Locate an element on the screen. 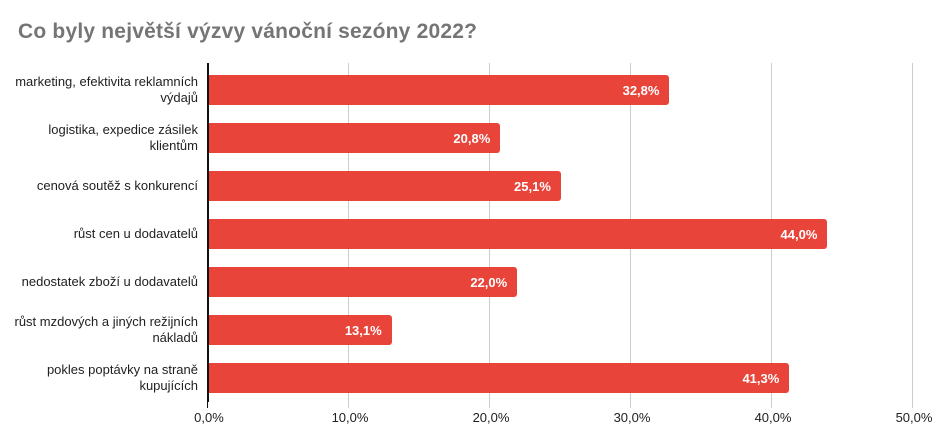 The width and height of the screenshot is (933, 445). bar-value-label: 22,0% is located at coordinates (489, 282).